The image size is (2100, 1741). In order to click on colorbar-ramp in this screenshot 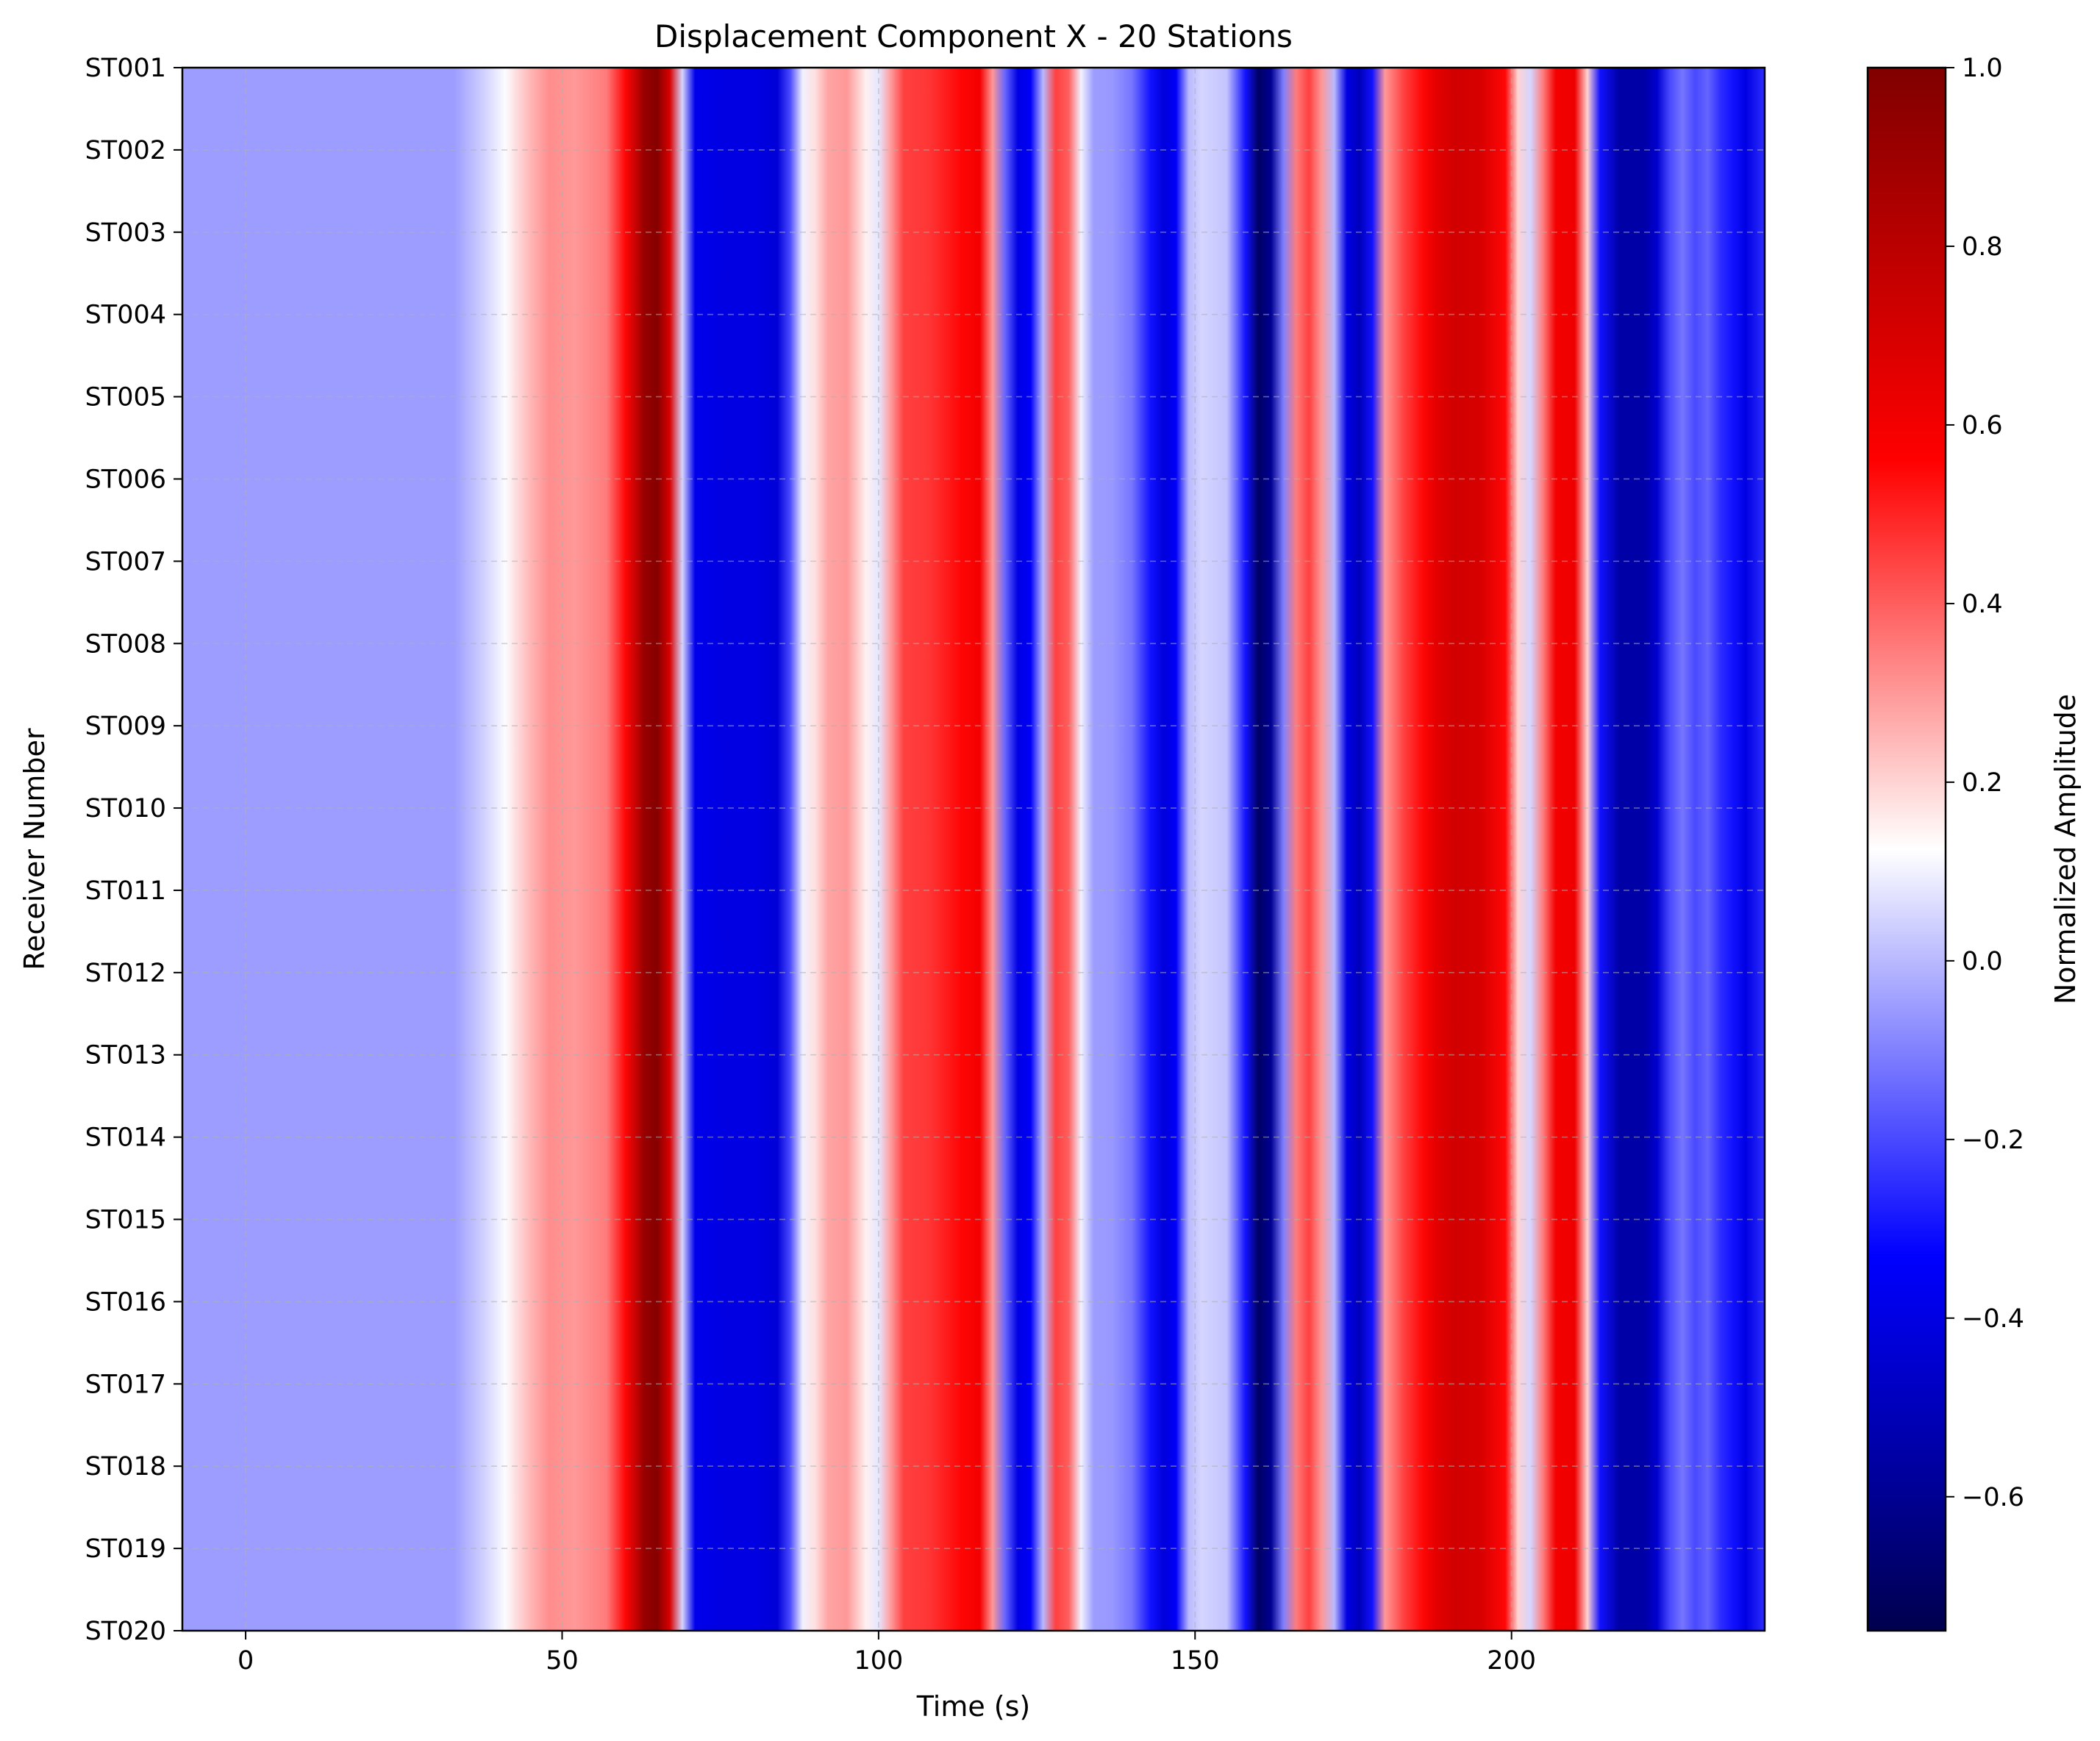, I will do `click(1907, 850)`.